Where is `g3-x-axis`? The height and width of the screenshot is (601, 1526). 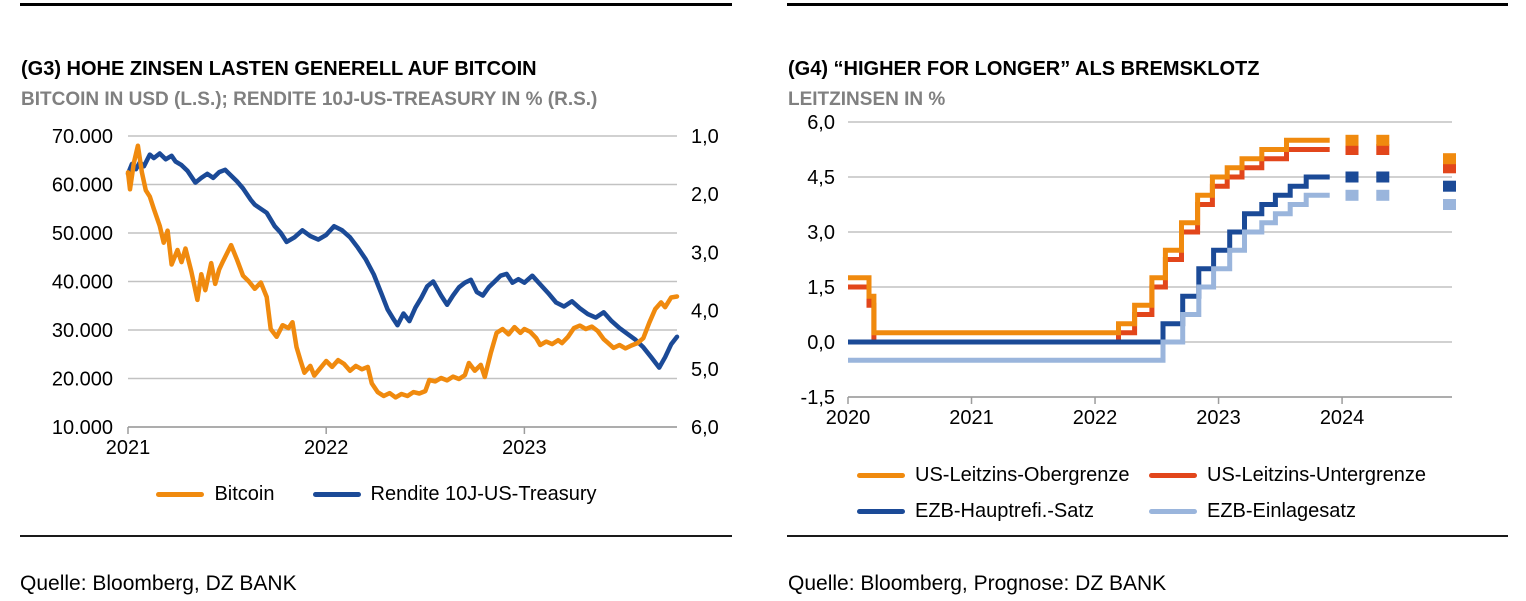 g3-x-axis is located at coordinates (402, 430).